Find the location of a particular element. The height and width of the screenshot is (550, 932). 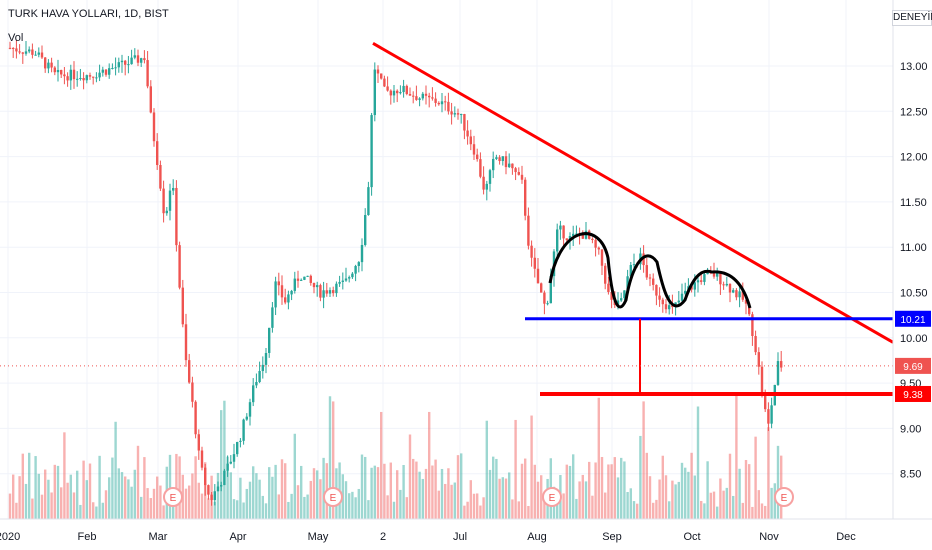

price-tag-label: 10.21 is located at coordinates (912, 320).